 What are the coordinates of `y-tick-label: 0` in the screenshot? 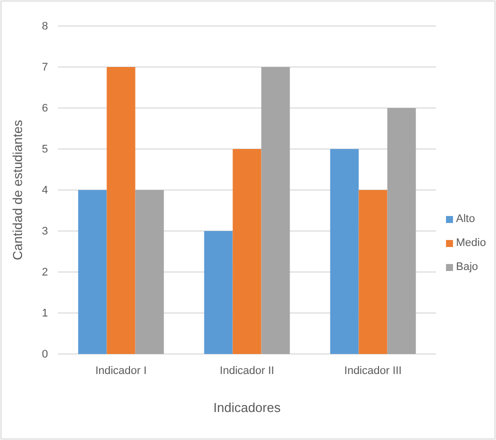 It's located at (45, 354).